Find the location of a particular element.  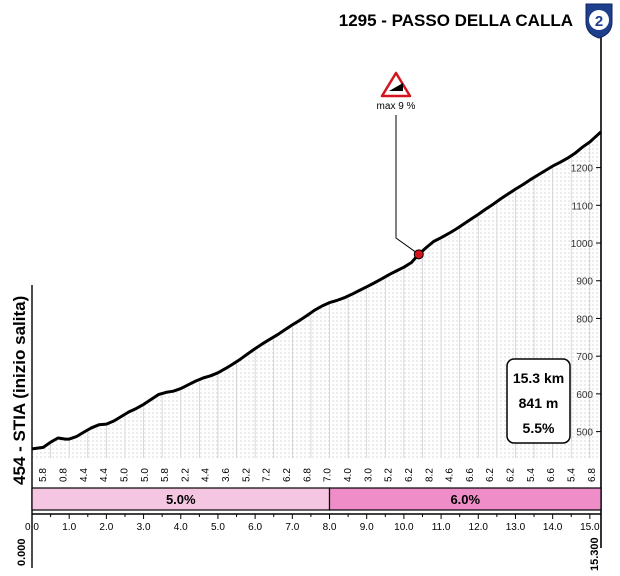

km-tick-label: 7.0 is located at coordinates (292, 527).